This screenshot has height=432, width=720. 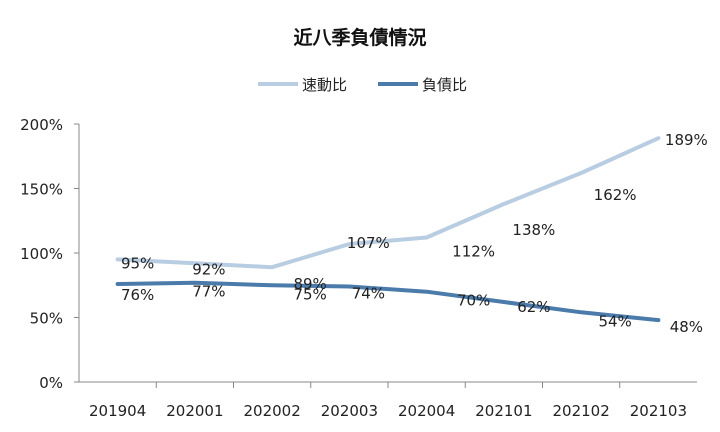 What do you see at coordinates (426, 411) in the screenshot?
I see `x-tick-label: 202004` at bounding box center [426, 411].